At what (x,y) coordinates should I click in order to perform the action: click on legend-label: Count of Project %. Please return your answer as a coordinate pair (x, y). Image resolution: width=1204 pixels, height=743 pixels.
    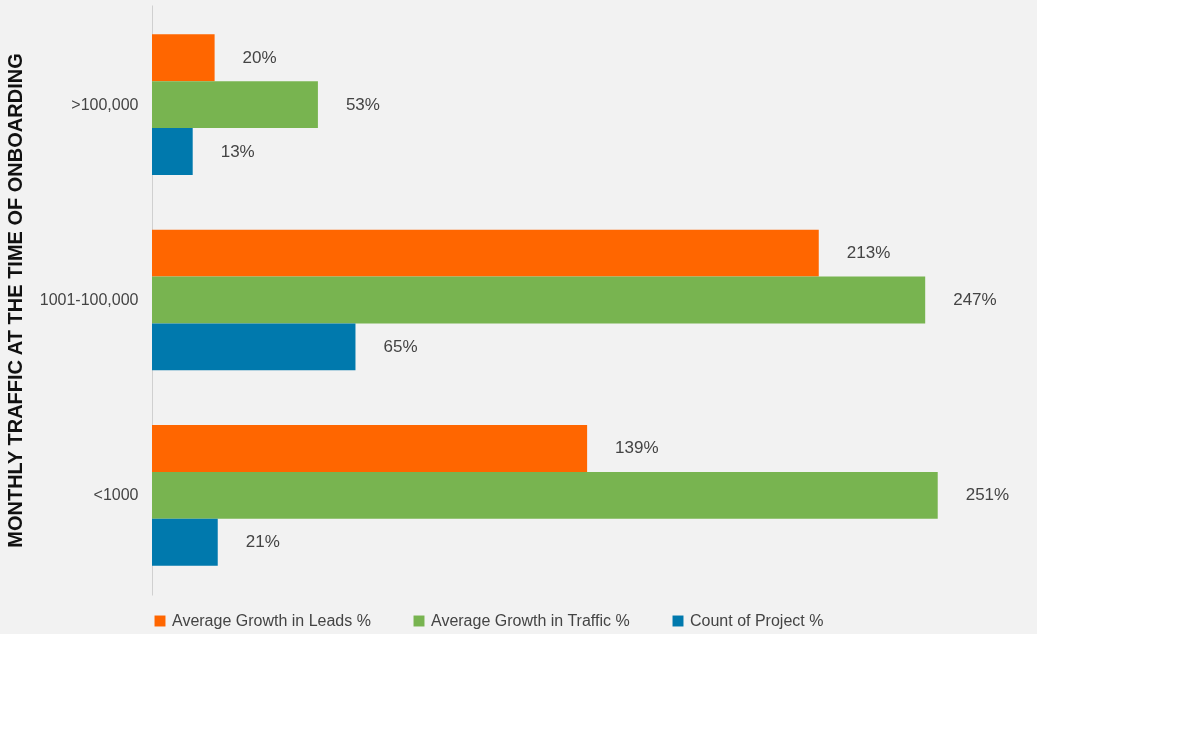
    Looking at the image, I should click on (757, 620).